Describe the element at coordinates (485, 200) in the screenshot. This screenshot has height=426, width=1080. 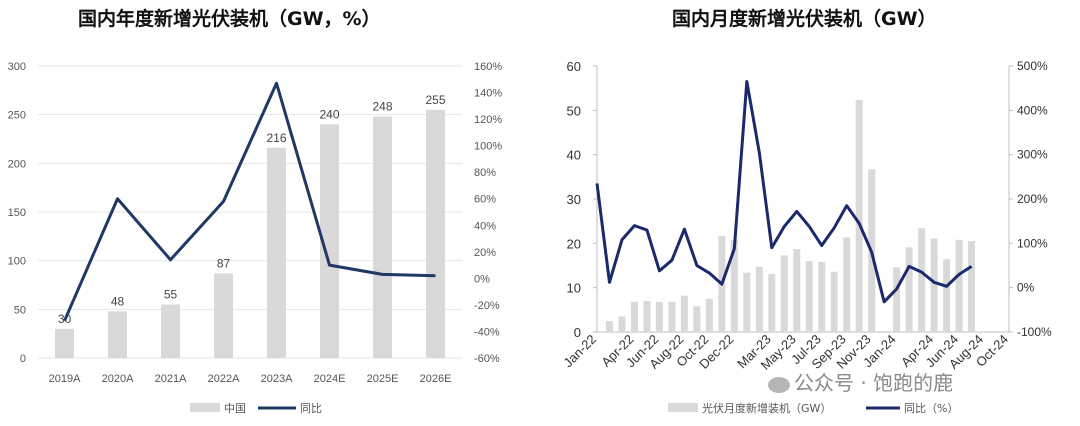
I see `y2-tick-label: 60%` at that location.